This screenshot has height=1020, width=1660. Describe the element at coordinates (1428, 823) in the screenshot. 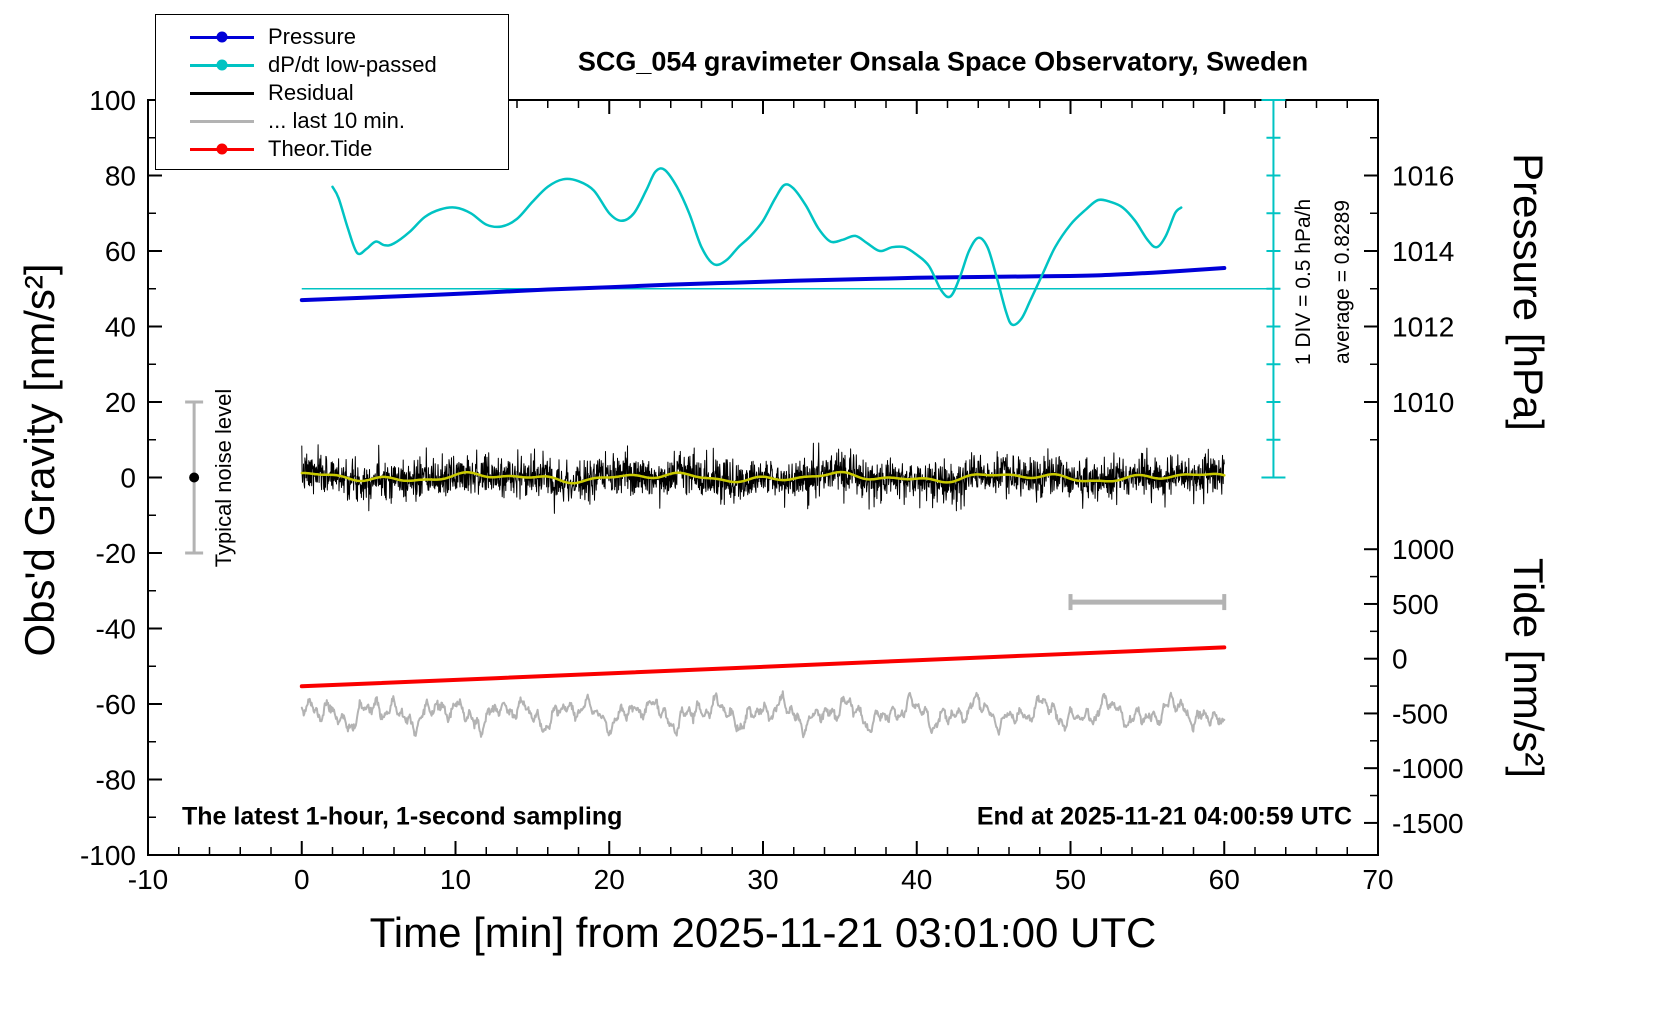

I see `tide-tick-label: -1500` at that location.